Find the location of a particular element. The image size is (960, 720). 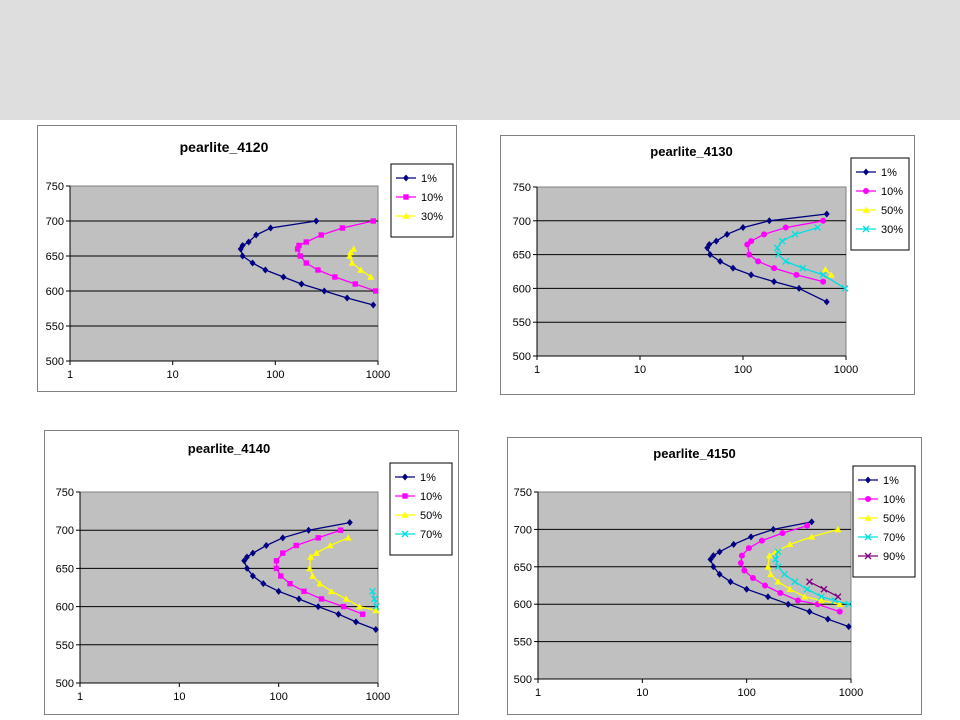

y-tick-label: 500 is located at coordinates (522, 357).